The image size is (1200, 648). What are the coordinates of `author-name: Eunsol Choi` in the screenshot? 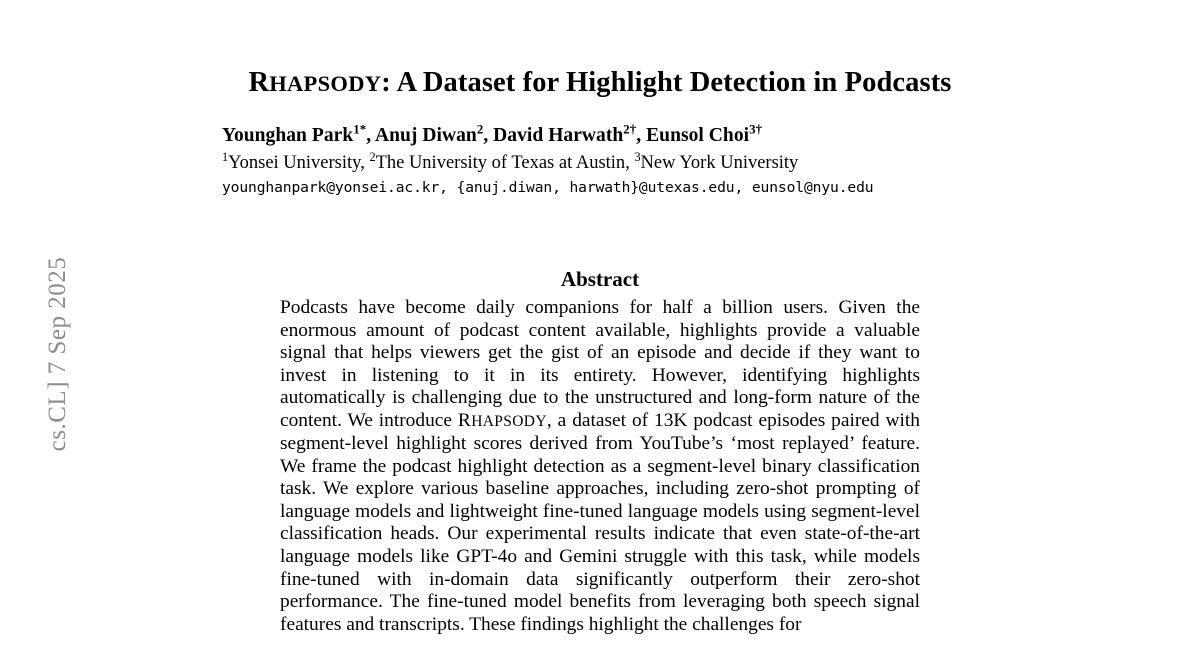 It's located at (698, 135).